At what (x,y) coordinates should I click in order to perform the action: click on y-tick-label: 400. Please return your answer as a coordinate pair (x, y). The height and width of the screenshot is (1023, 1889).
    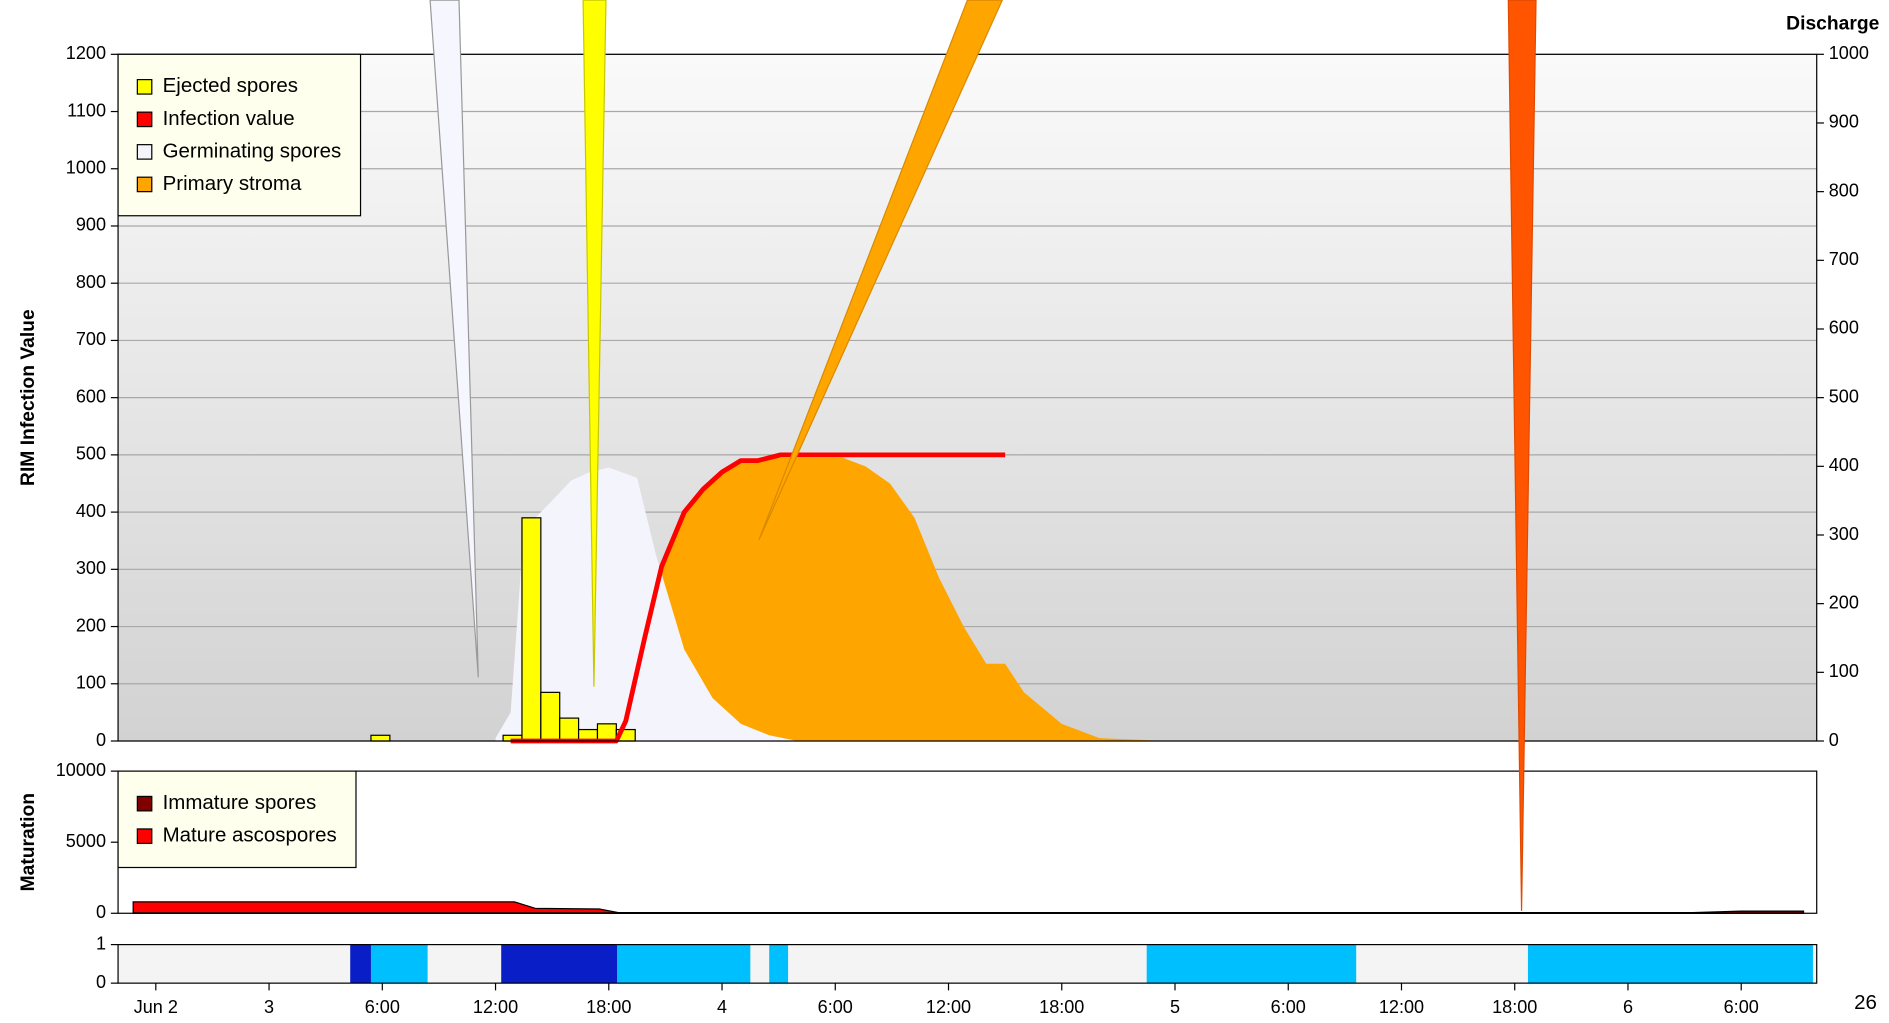
    Looking at the image, I should click on (91, 511).